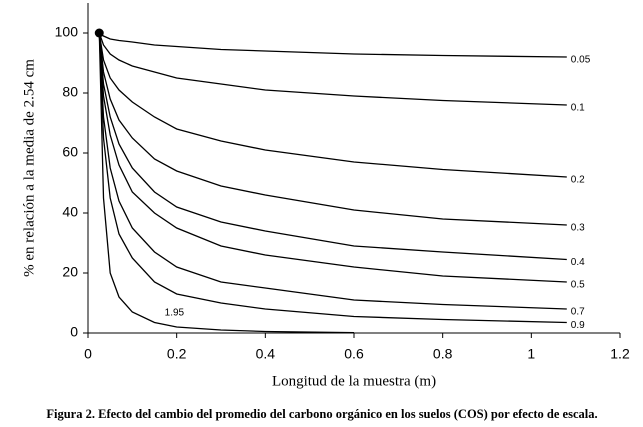  Describe the element at coordinates (578, 108) in the screenshot. I see `series-label: 0.1` at that location.